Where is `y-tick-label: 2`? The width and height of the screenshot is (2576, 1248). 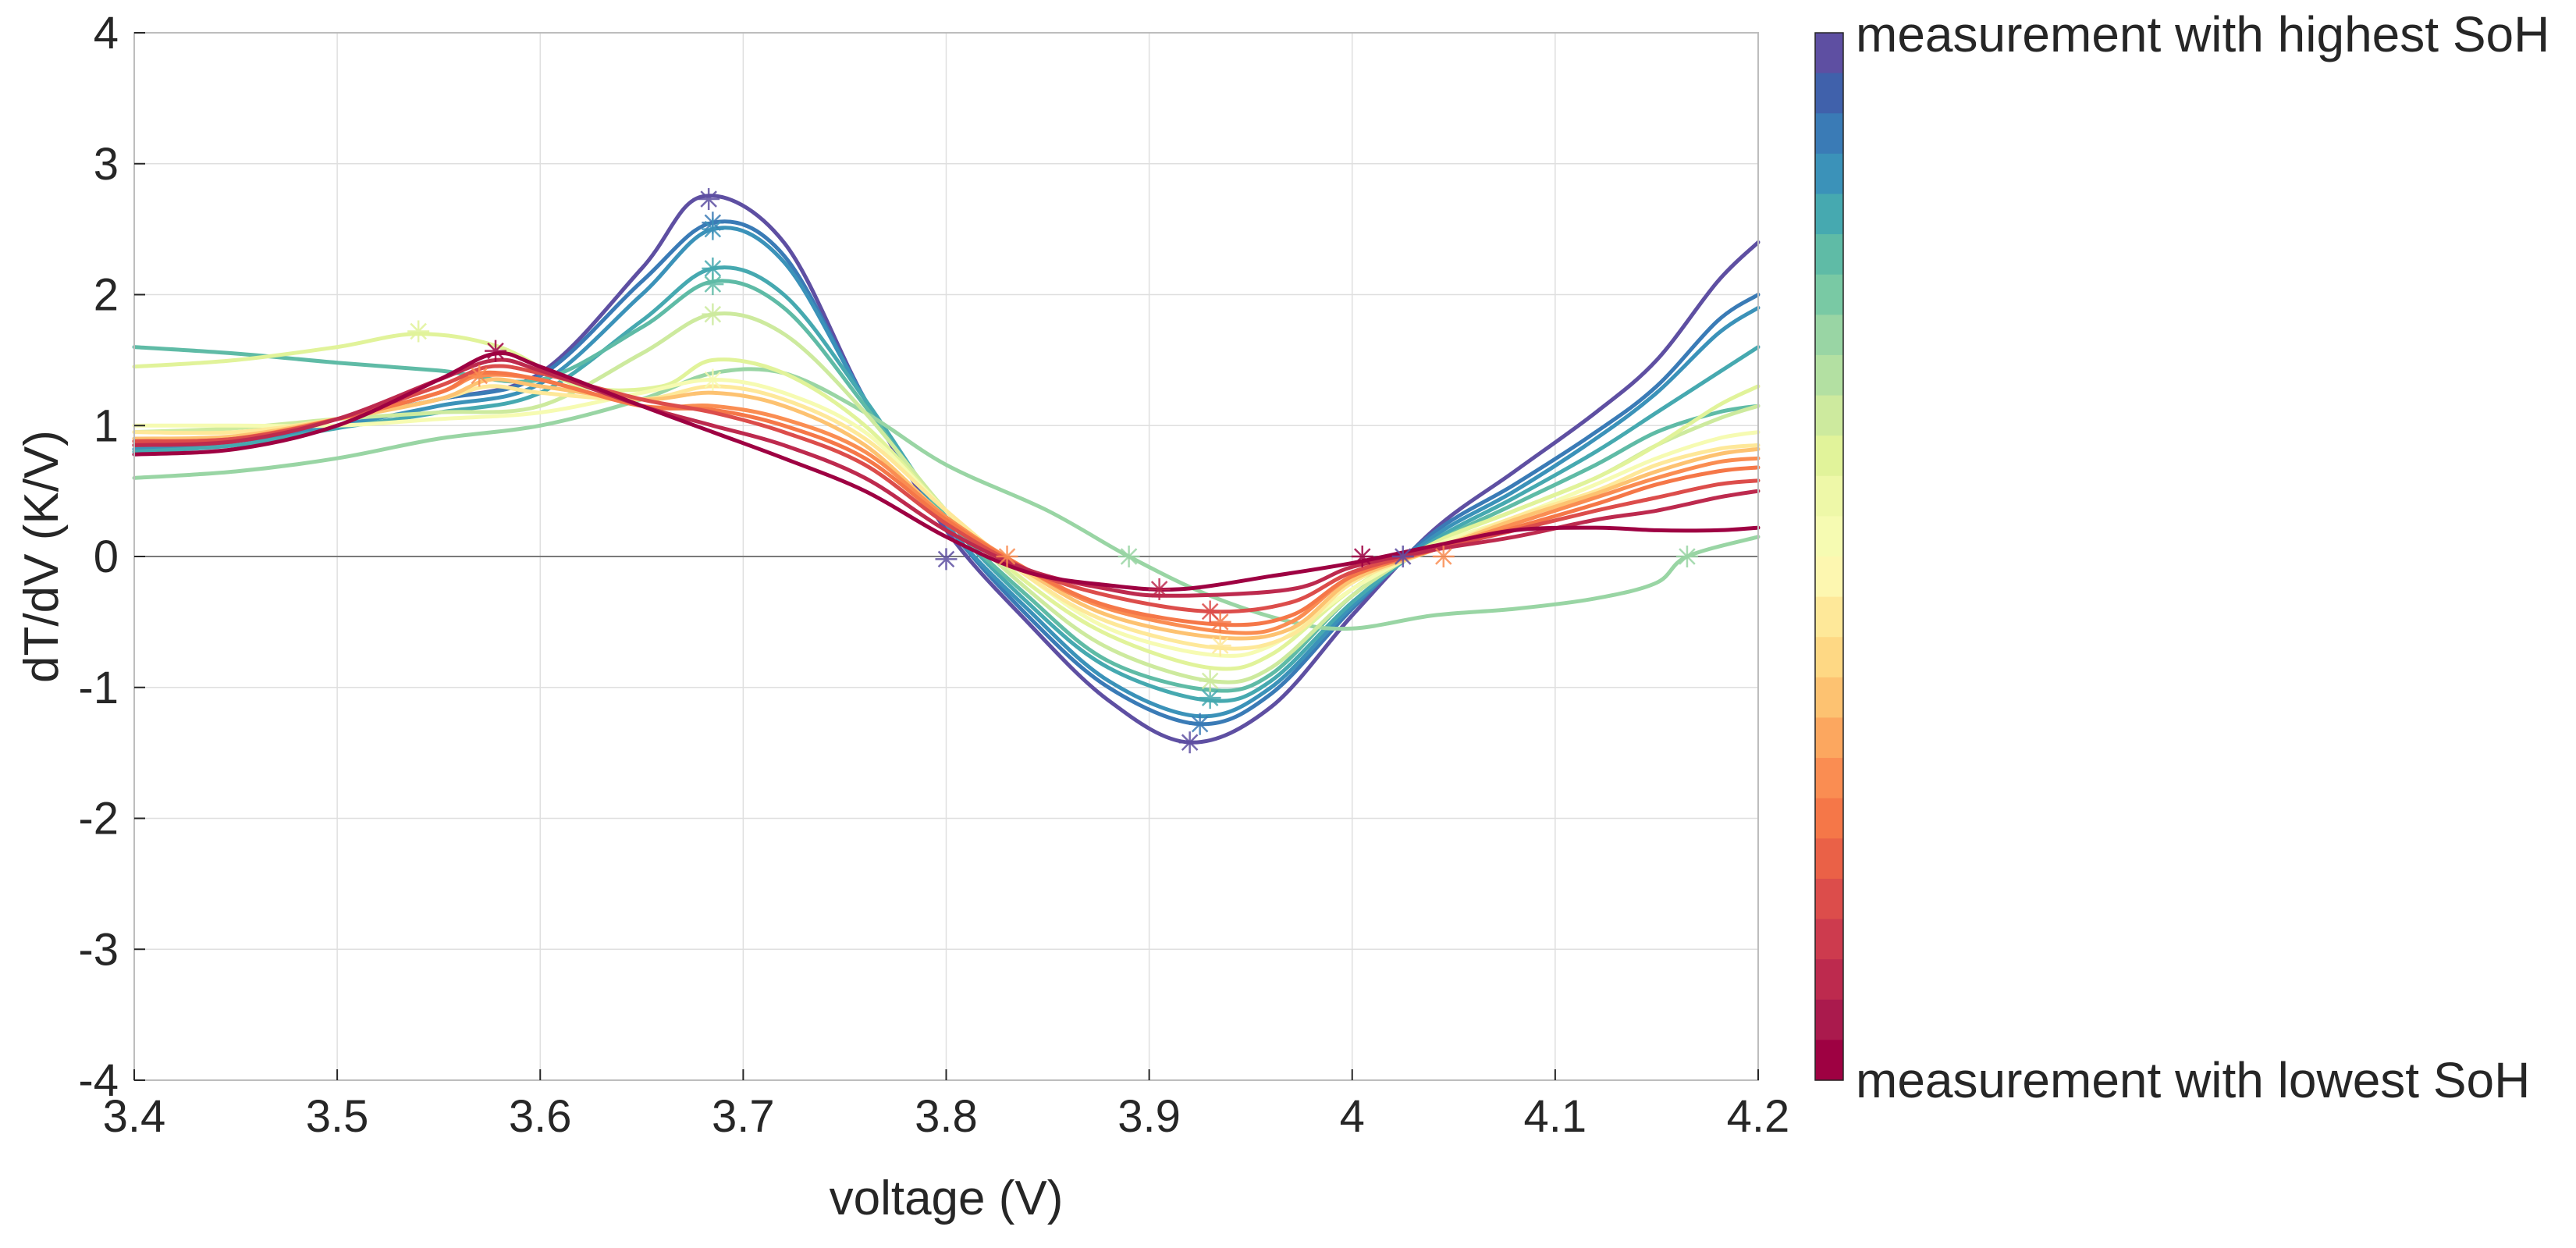 y-tick-label: 2 is located at coordinates (107, 295).